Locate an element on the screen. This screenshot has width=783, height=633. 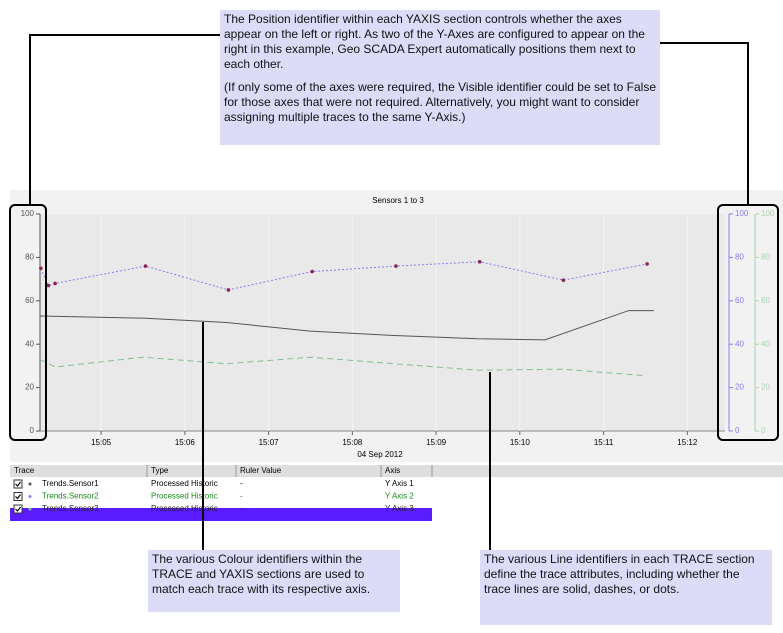
y3-tick-label: 100 is located at coordinates (768, 213).